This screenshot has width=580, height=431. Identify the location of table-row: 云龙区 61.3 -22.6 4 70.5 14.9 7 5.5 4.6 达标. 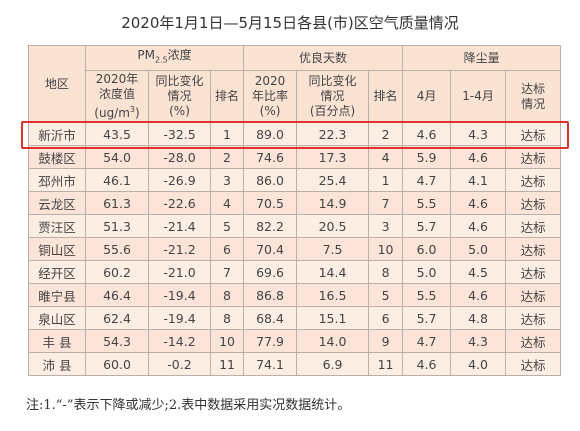
(295, 203).